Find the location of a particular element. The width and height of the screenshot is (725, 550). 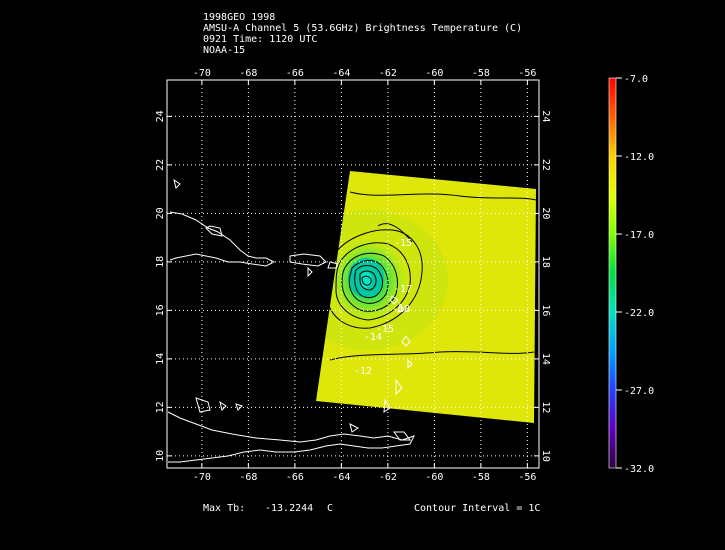

colorbar-label: -12.0 is located at coordinates (639, 157).